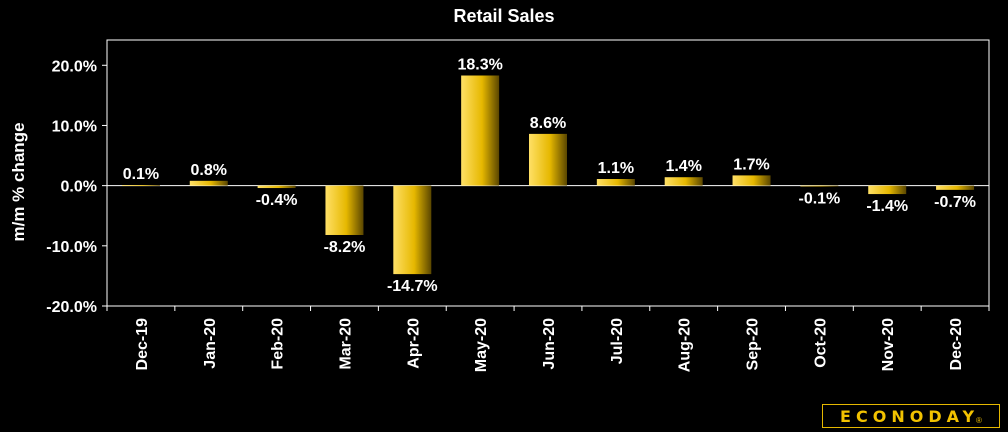 This screenshot has height=432, width=1008. Describe the element at coordinates (79, 187) in the screenshot. I see `y-tick-label: 0.0%` at that location.